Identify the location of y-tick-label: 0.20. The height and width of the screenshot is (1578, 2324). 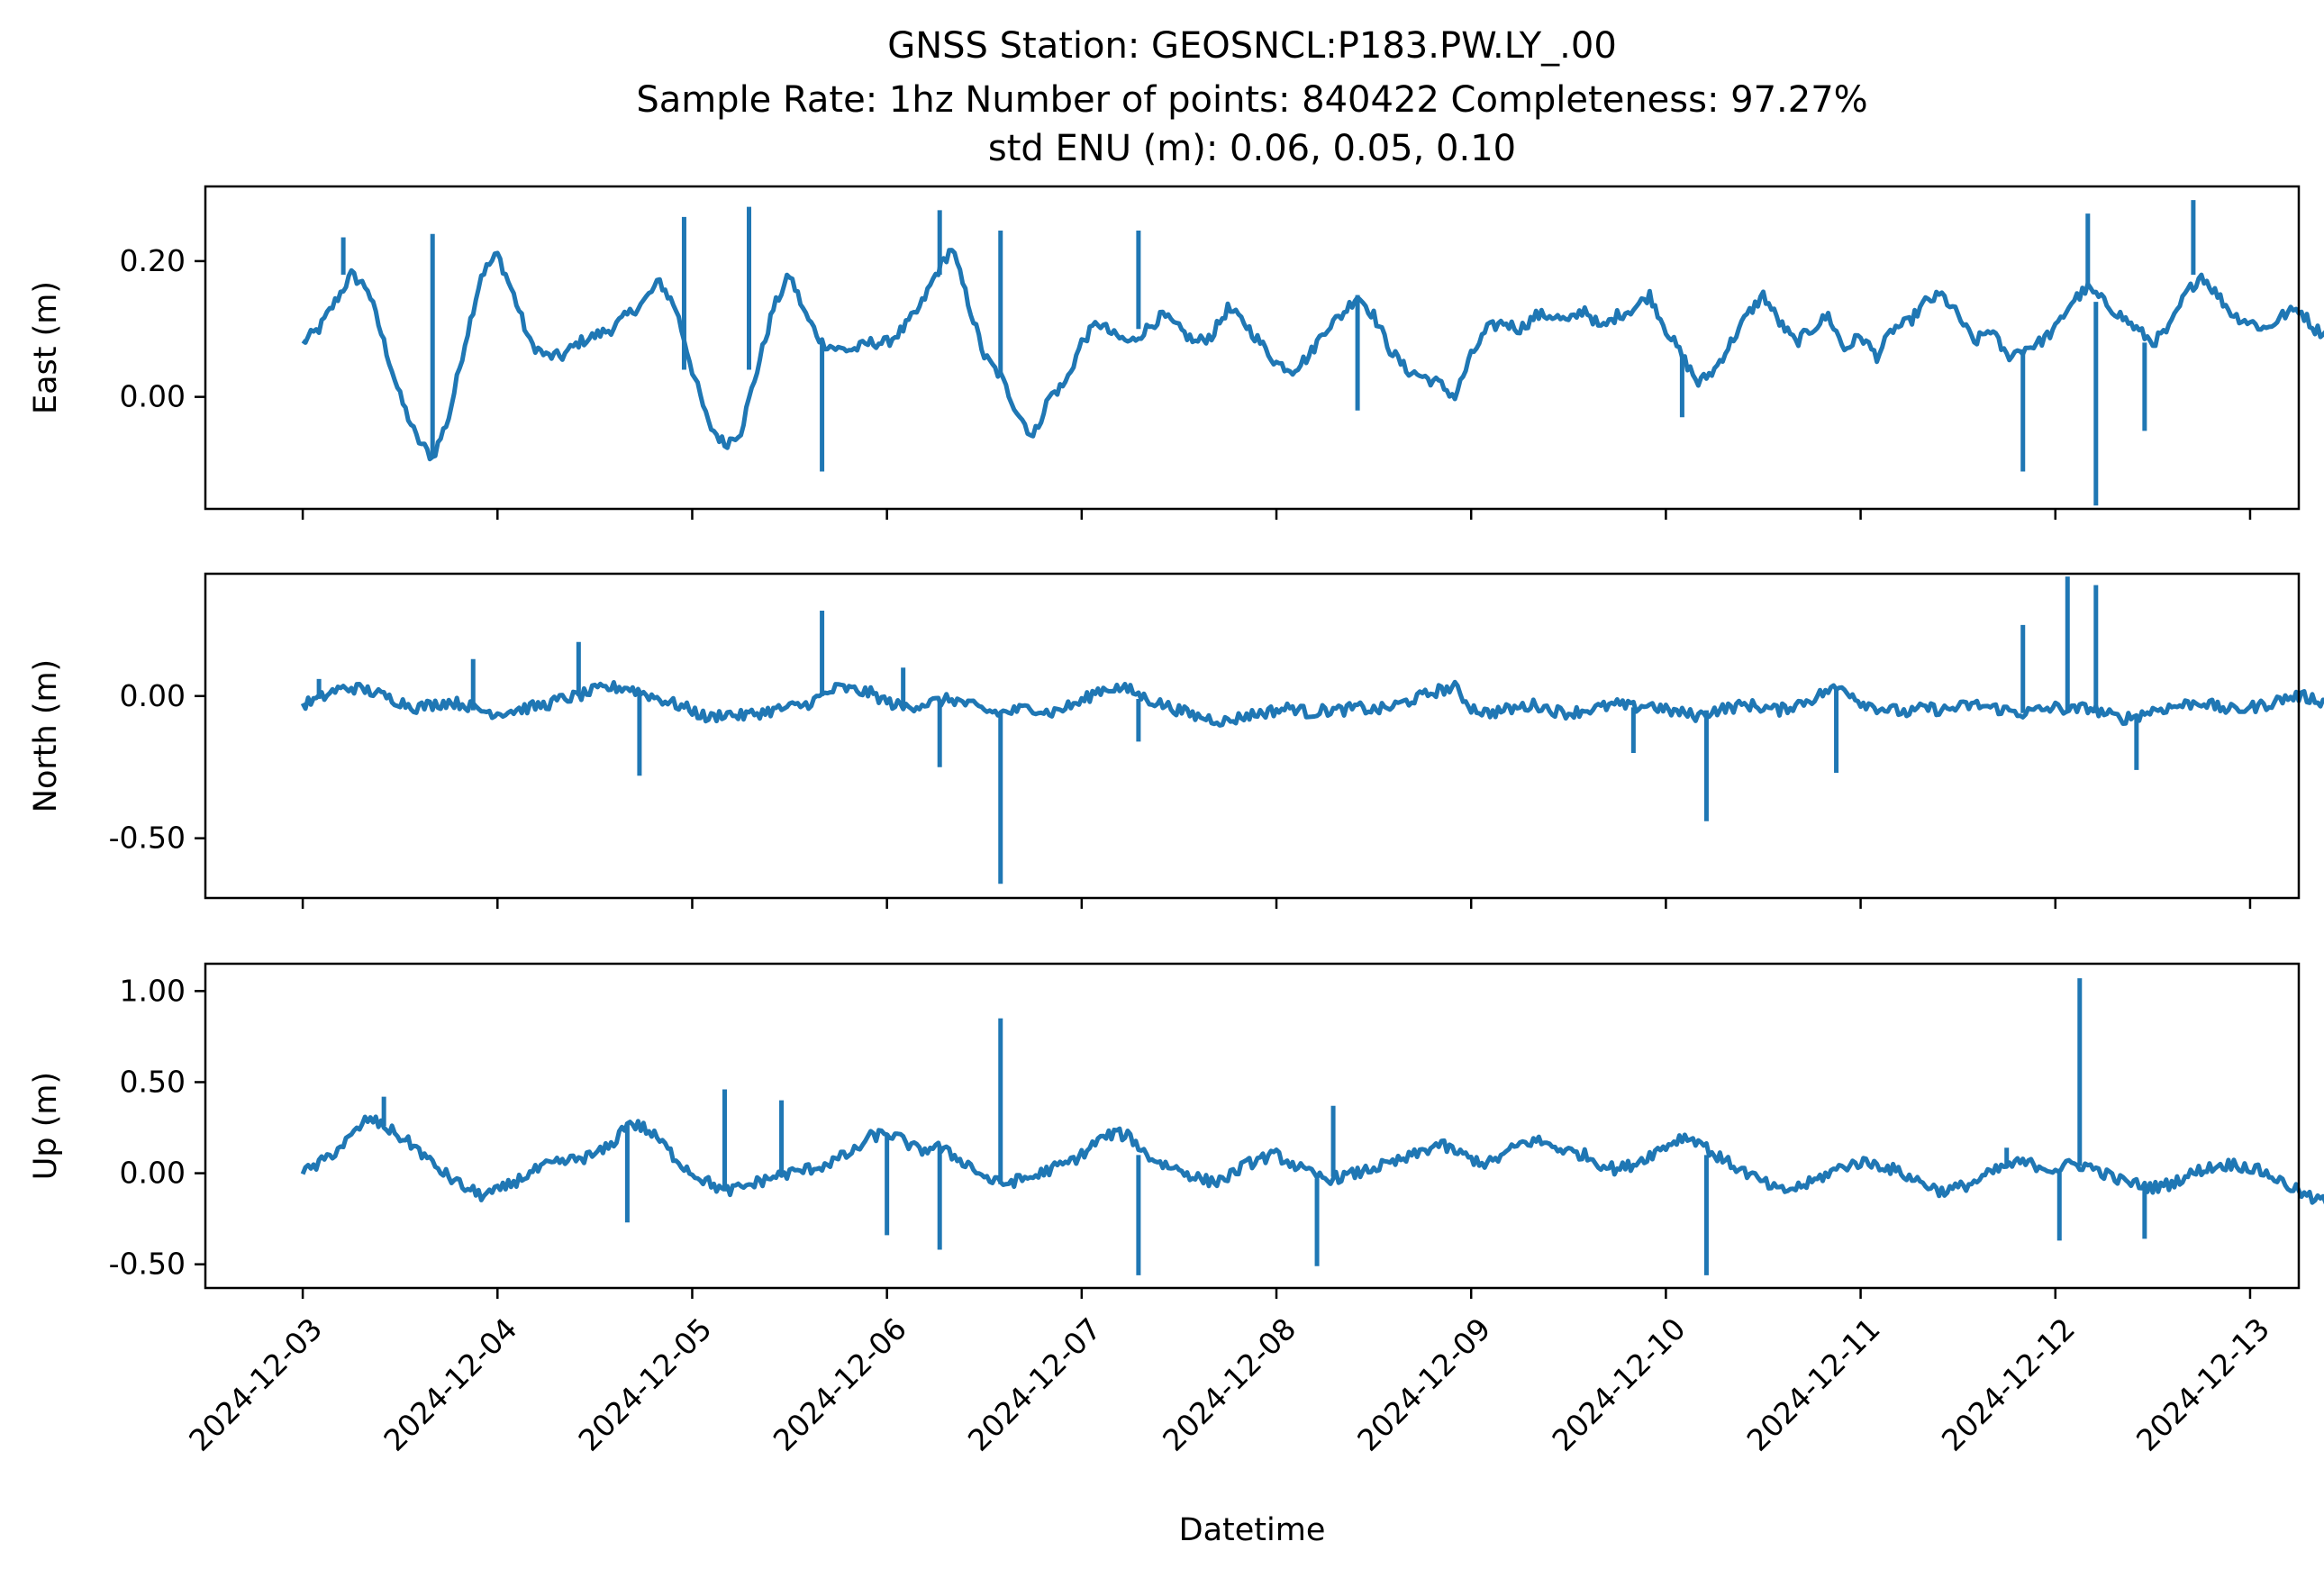
(153, 260).